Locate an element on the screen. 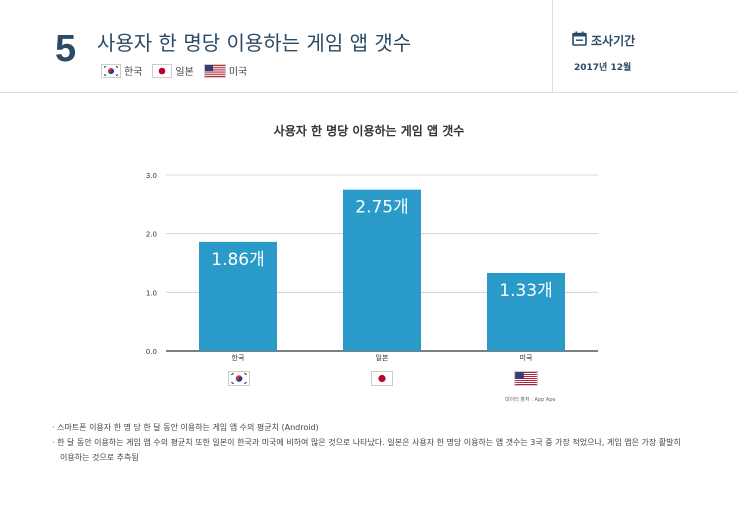 This screenshot has height=526, width=738. x-tick-label: 미국 is located at coordinates (526, 357).